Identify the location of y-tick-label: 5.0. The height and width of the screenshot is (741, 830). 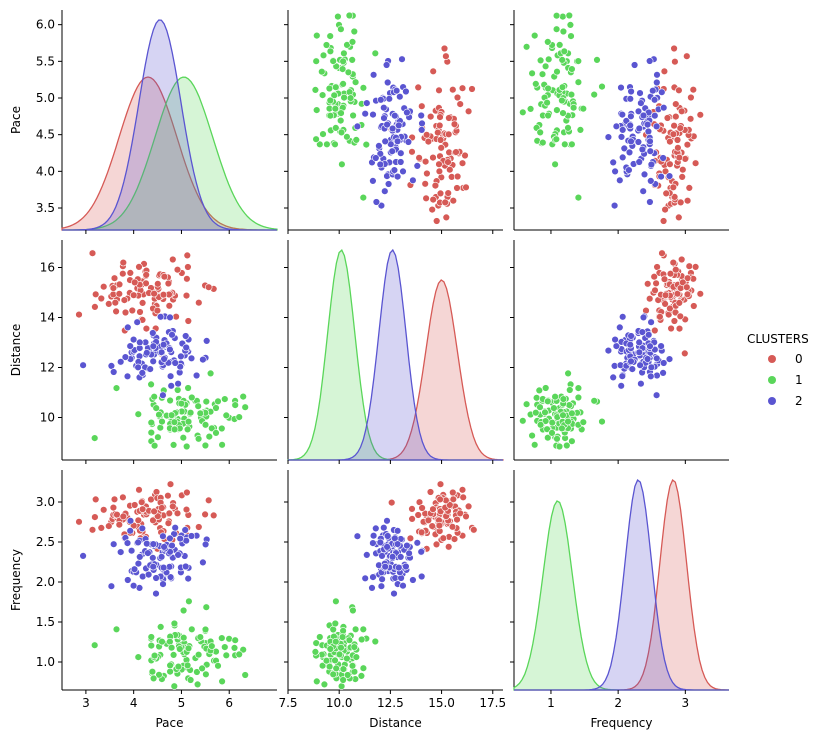
(45, 98).